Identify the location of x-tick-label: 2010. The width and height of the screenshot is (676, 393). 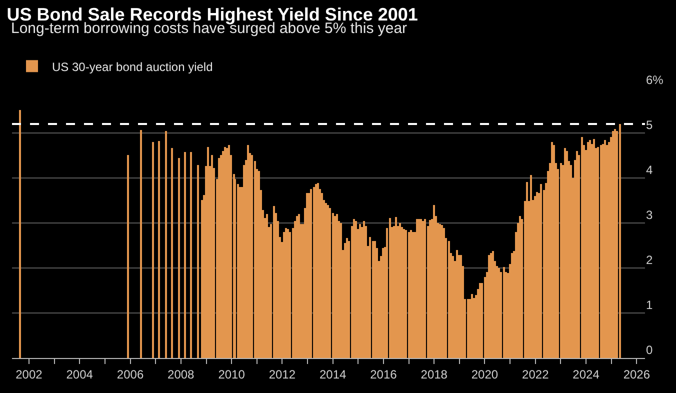
(232, 374).